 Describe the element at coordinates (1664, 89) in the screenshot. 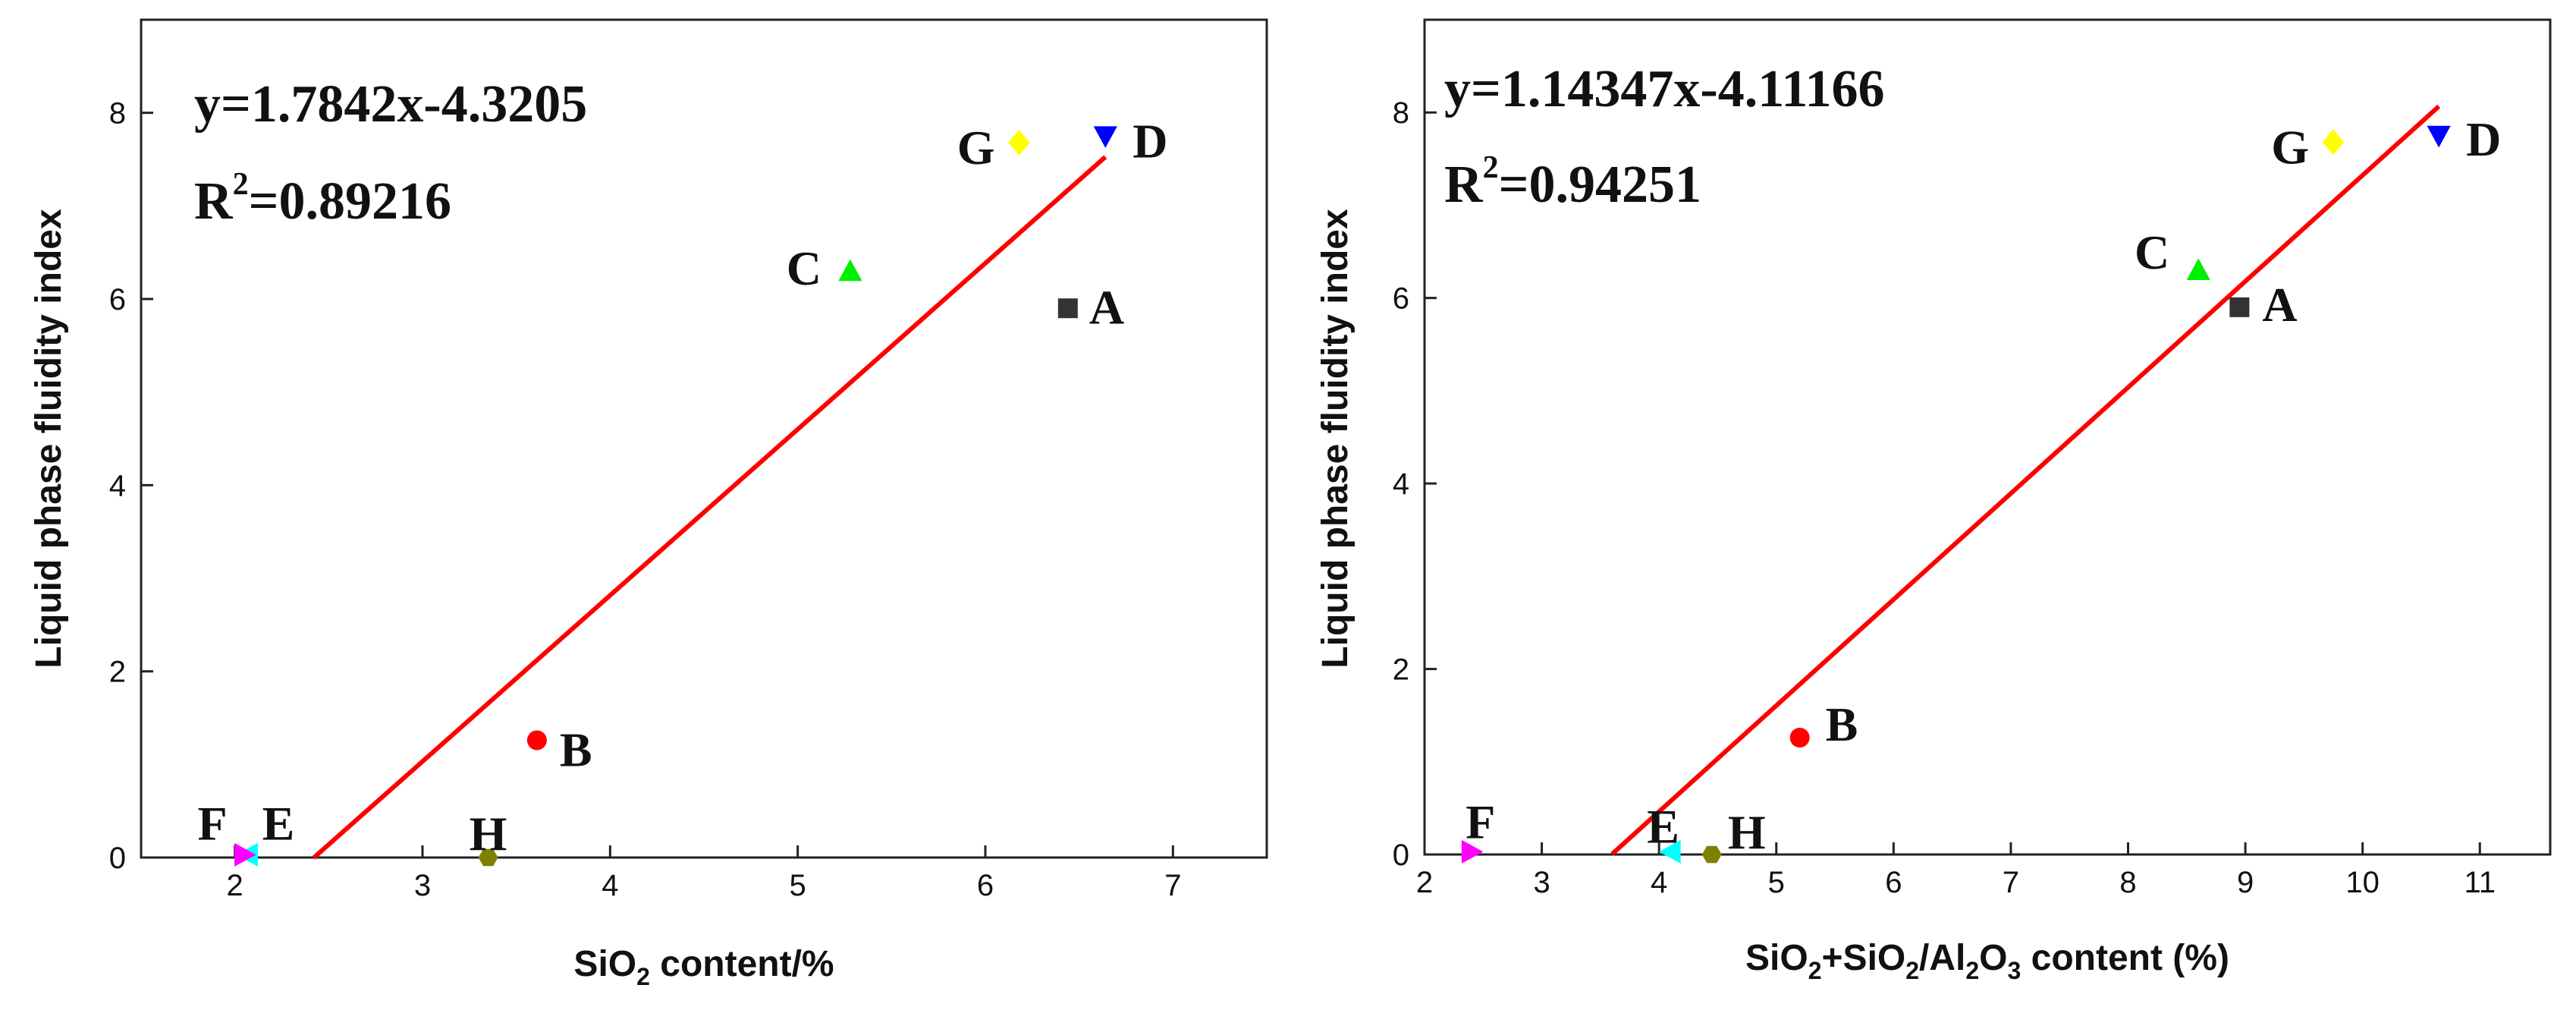

I see `equation-right: y=1.14347x-4.11166` at that location.